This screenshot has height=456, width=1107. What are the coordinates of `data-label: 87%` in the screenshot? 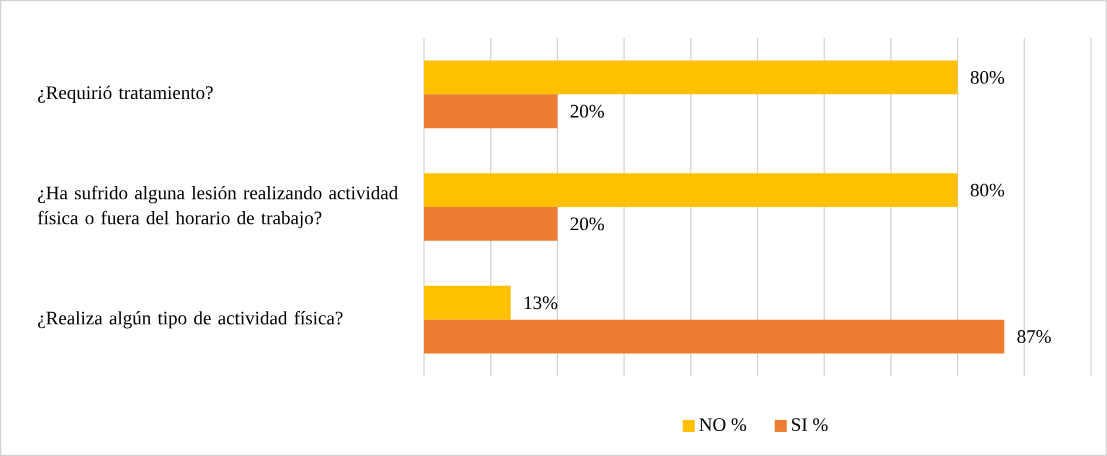 It's located at (1034, 337).